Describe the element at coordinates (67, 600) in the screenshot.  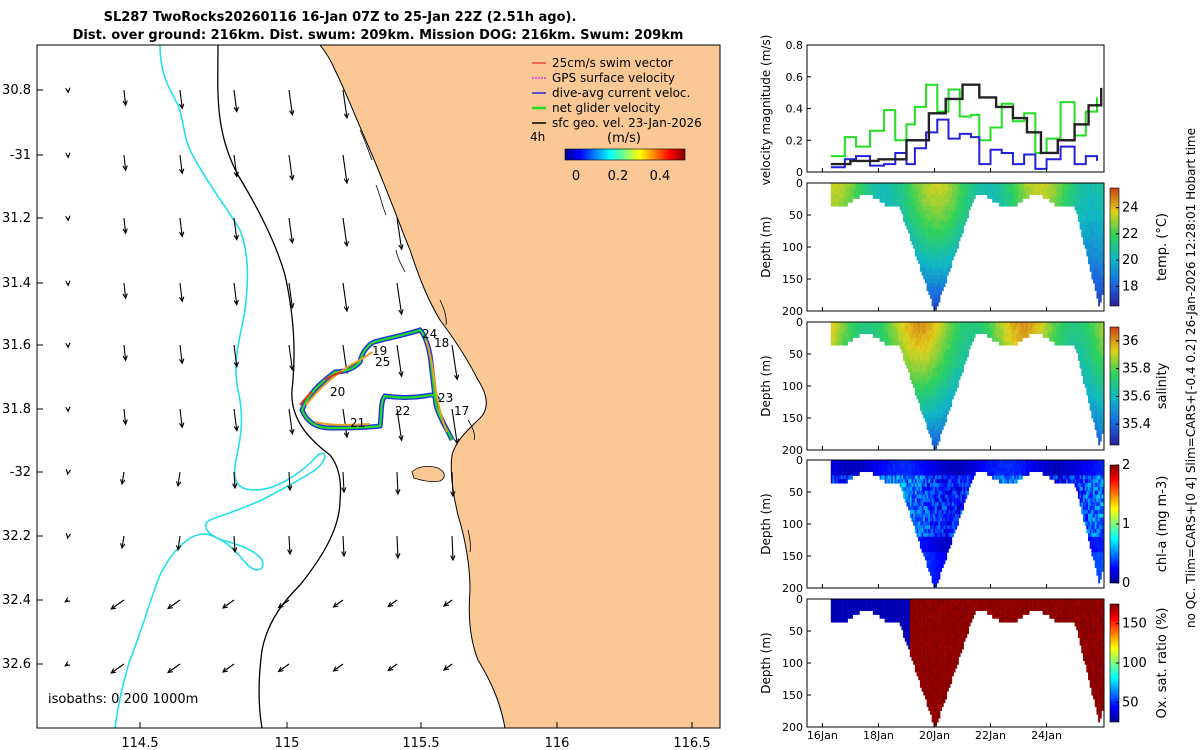
I see `velocity-arrowhead` at that location.